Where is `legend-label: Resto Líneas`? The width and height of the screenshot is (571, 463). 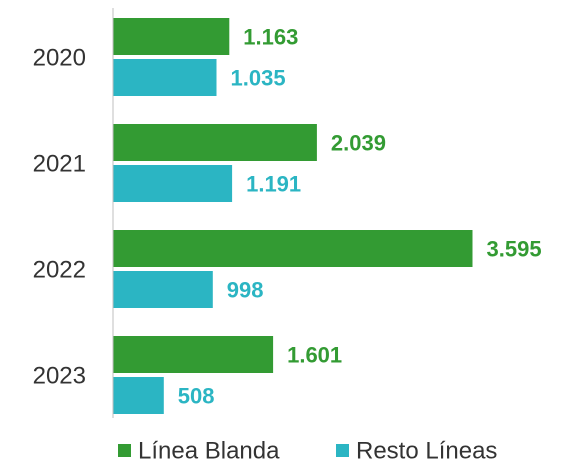
legend-label: Resto Líneas is located at coordinates (426, 450).